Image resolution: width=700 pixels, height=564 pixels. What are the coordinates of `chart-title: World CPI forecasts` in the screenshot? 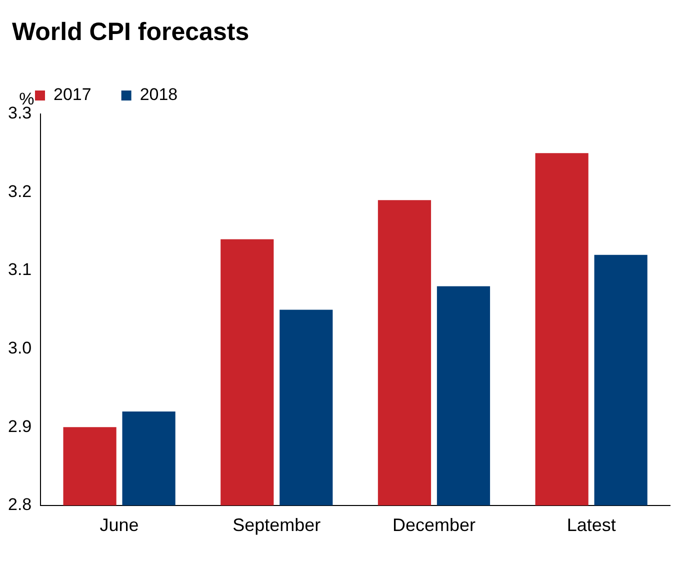 It's located at (131, 32).